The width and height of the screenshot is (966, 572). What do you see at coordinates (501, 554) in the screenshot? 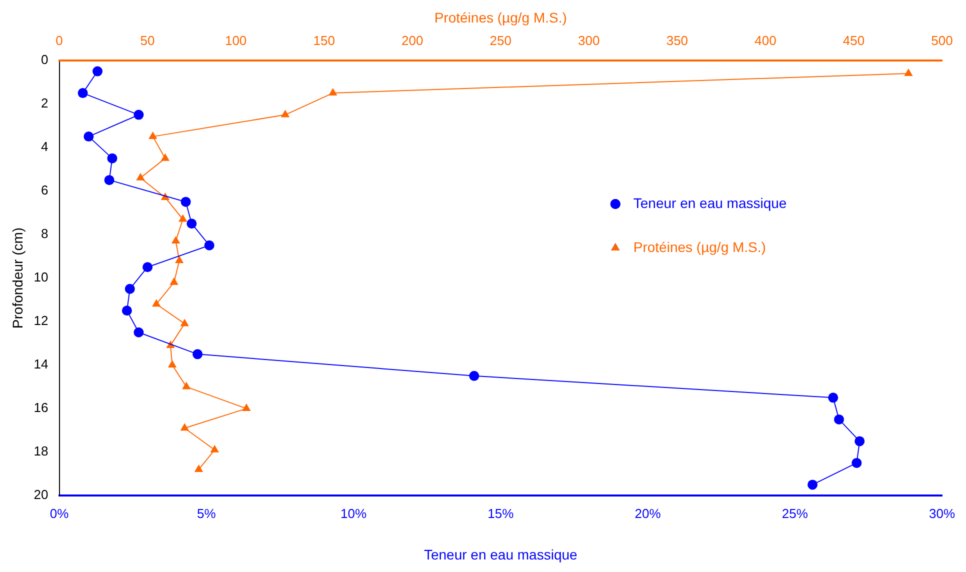
I see `x-axis-title: Teneur en eau massique` at bounding box center [501, 554].